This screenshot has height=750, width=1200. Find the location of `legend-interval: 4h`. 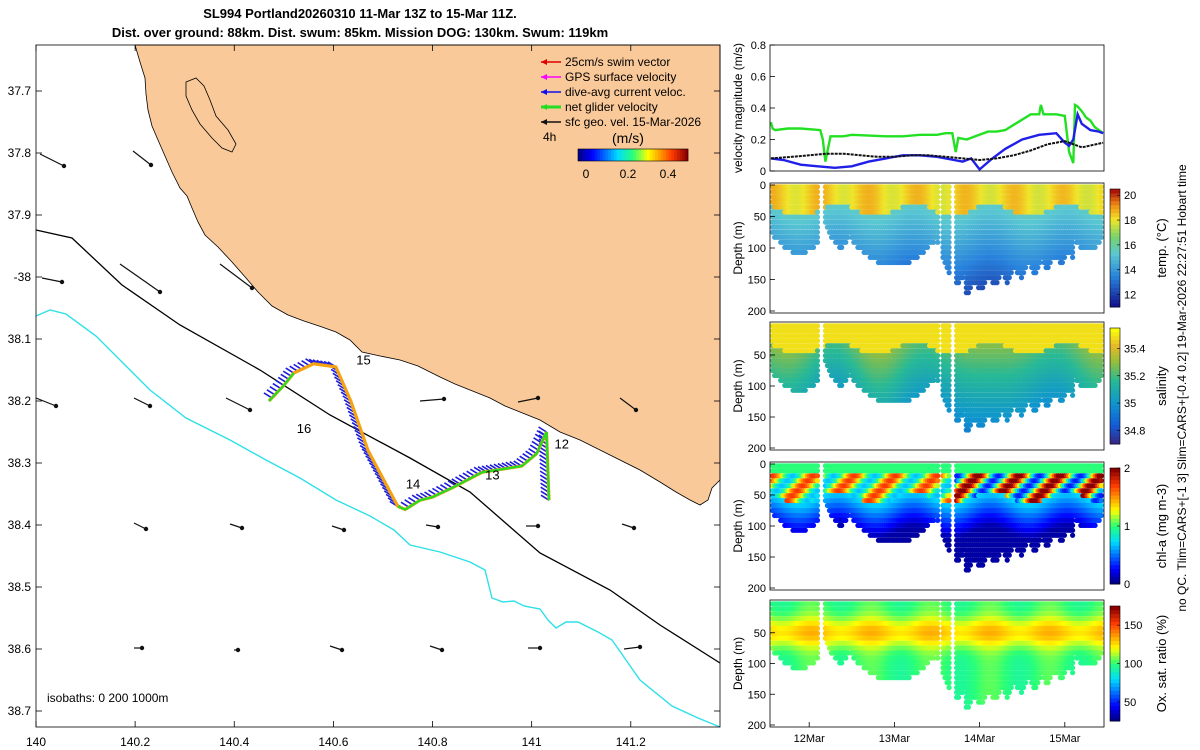

legend-interval: 4h is located at coordinates (549, 137).